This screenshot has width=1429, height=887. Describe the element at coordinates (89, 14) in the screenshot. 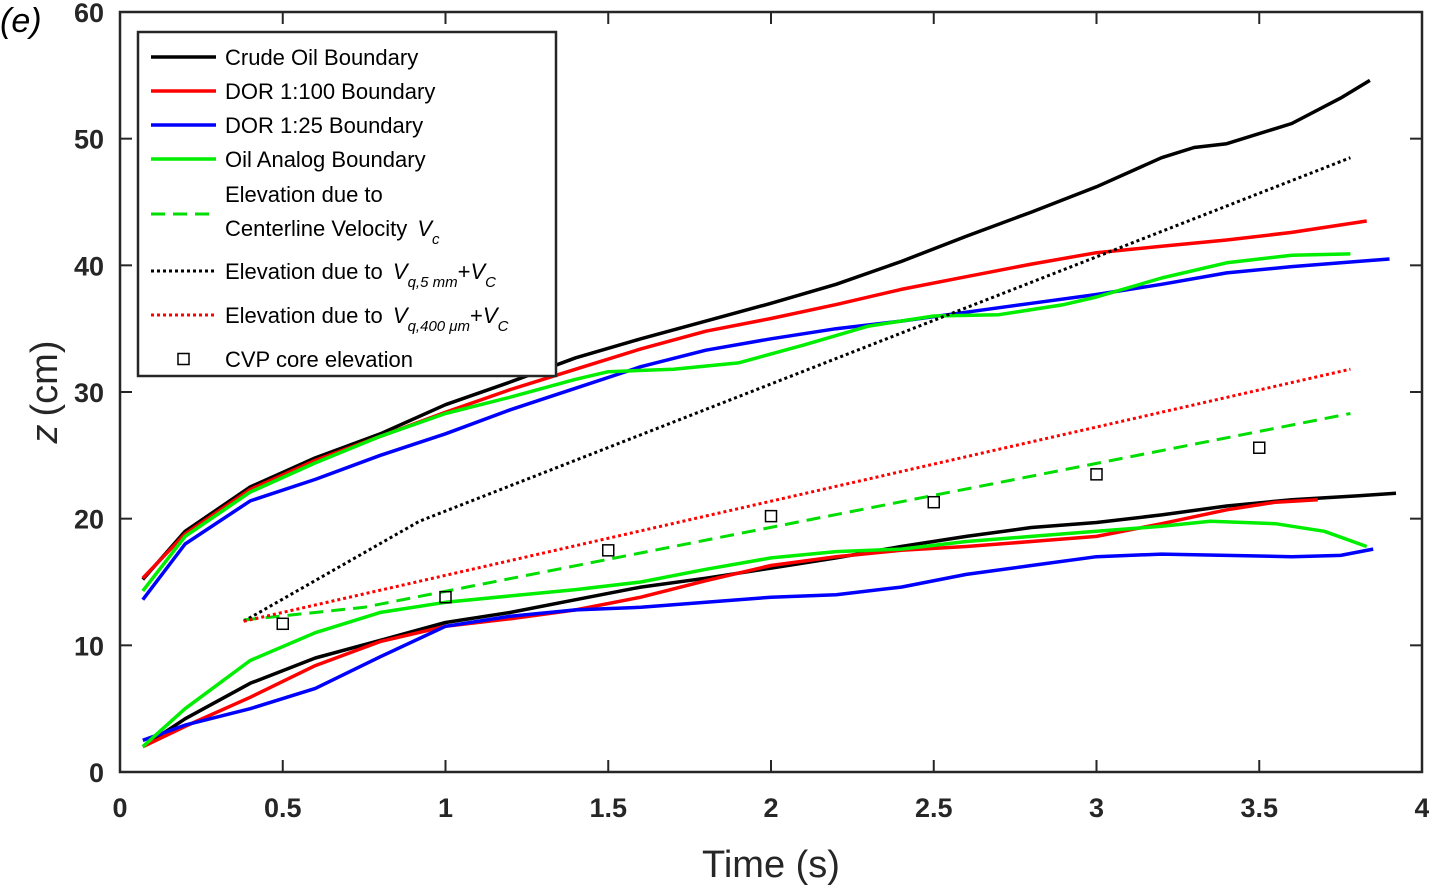

I see `y-tick-label: 60` at that location.